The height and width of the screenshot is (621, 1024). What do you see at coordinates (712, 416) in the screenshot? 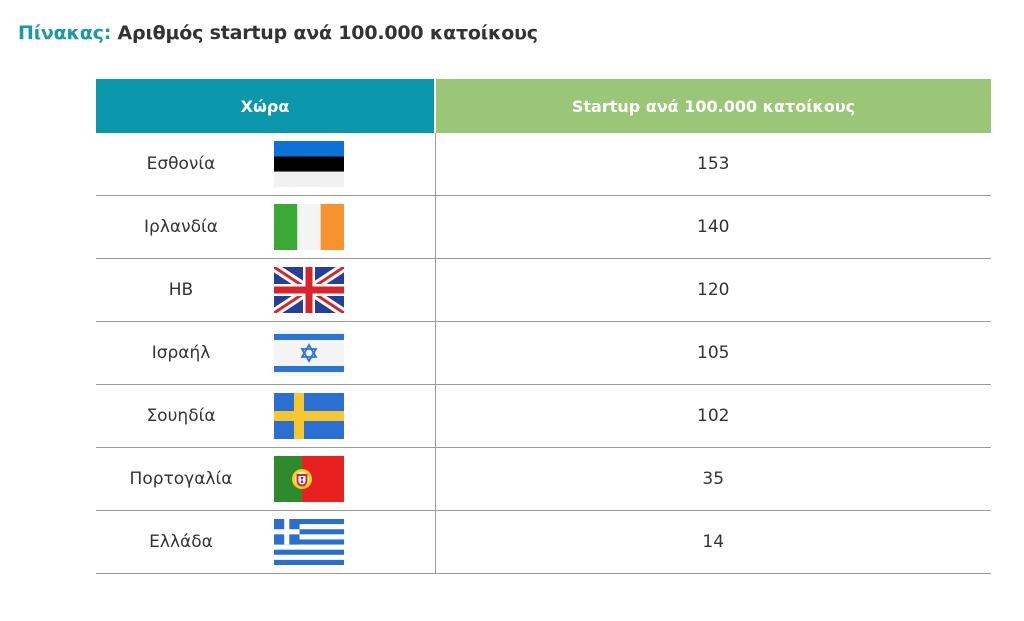
I see `startup-value: 102` at bounding box center [712, 416].